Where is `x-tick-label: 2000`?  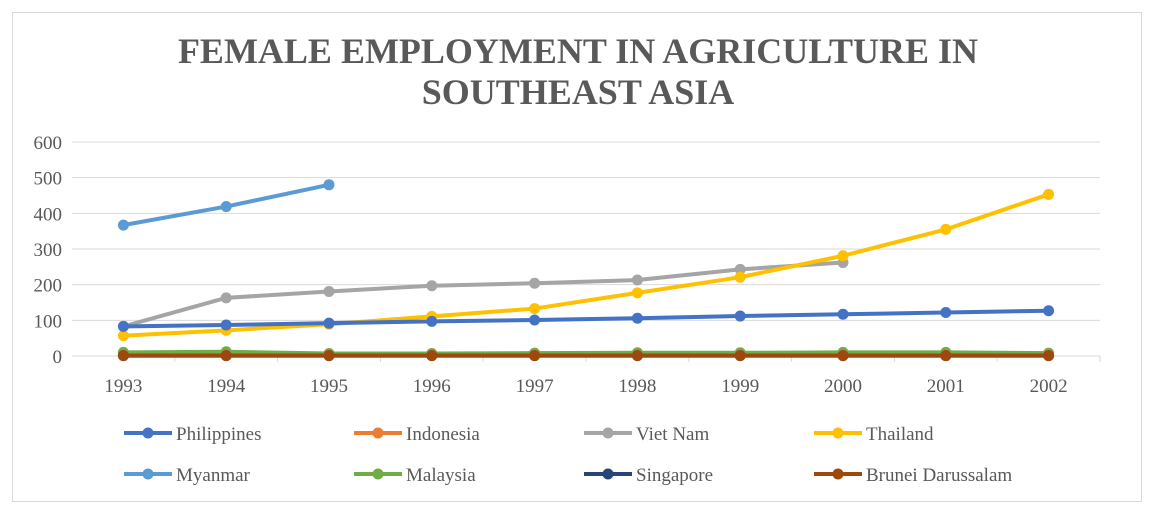 x-tick-label: 2000 is located at coordinates (843, 386).